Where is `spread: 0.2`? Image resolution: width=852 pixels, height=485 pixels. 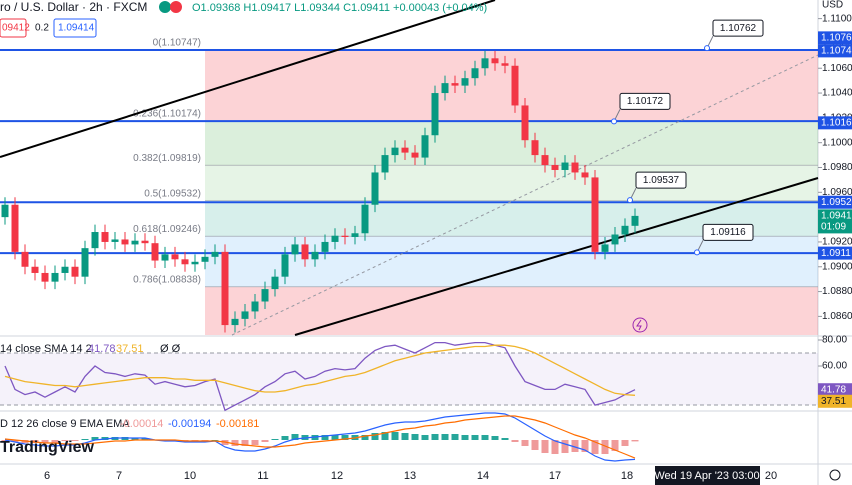
spread: 0.2 is located at coordinates (42, 28).